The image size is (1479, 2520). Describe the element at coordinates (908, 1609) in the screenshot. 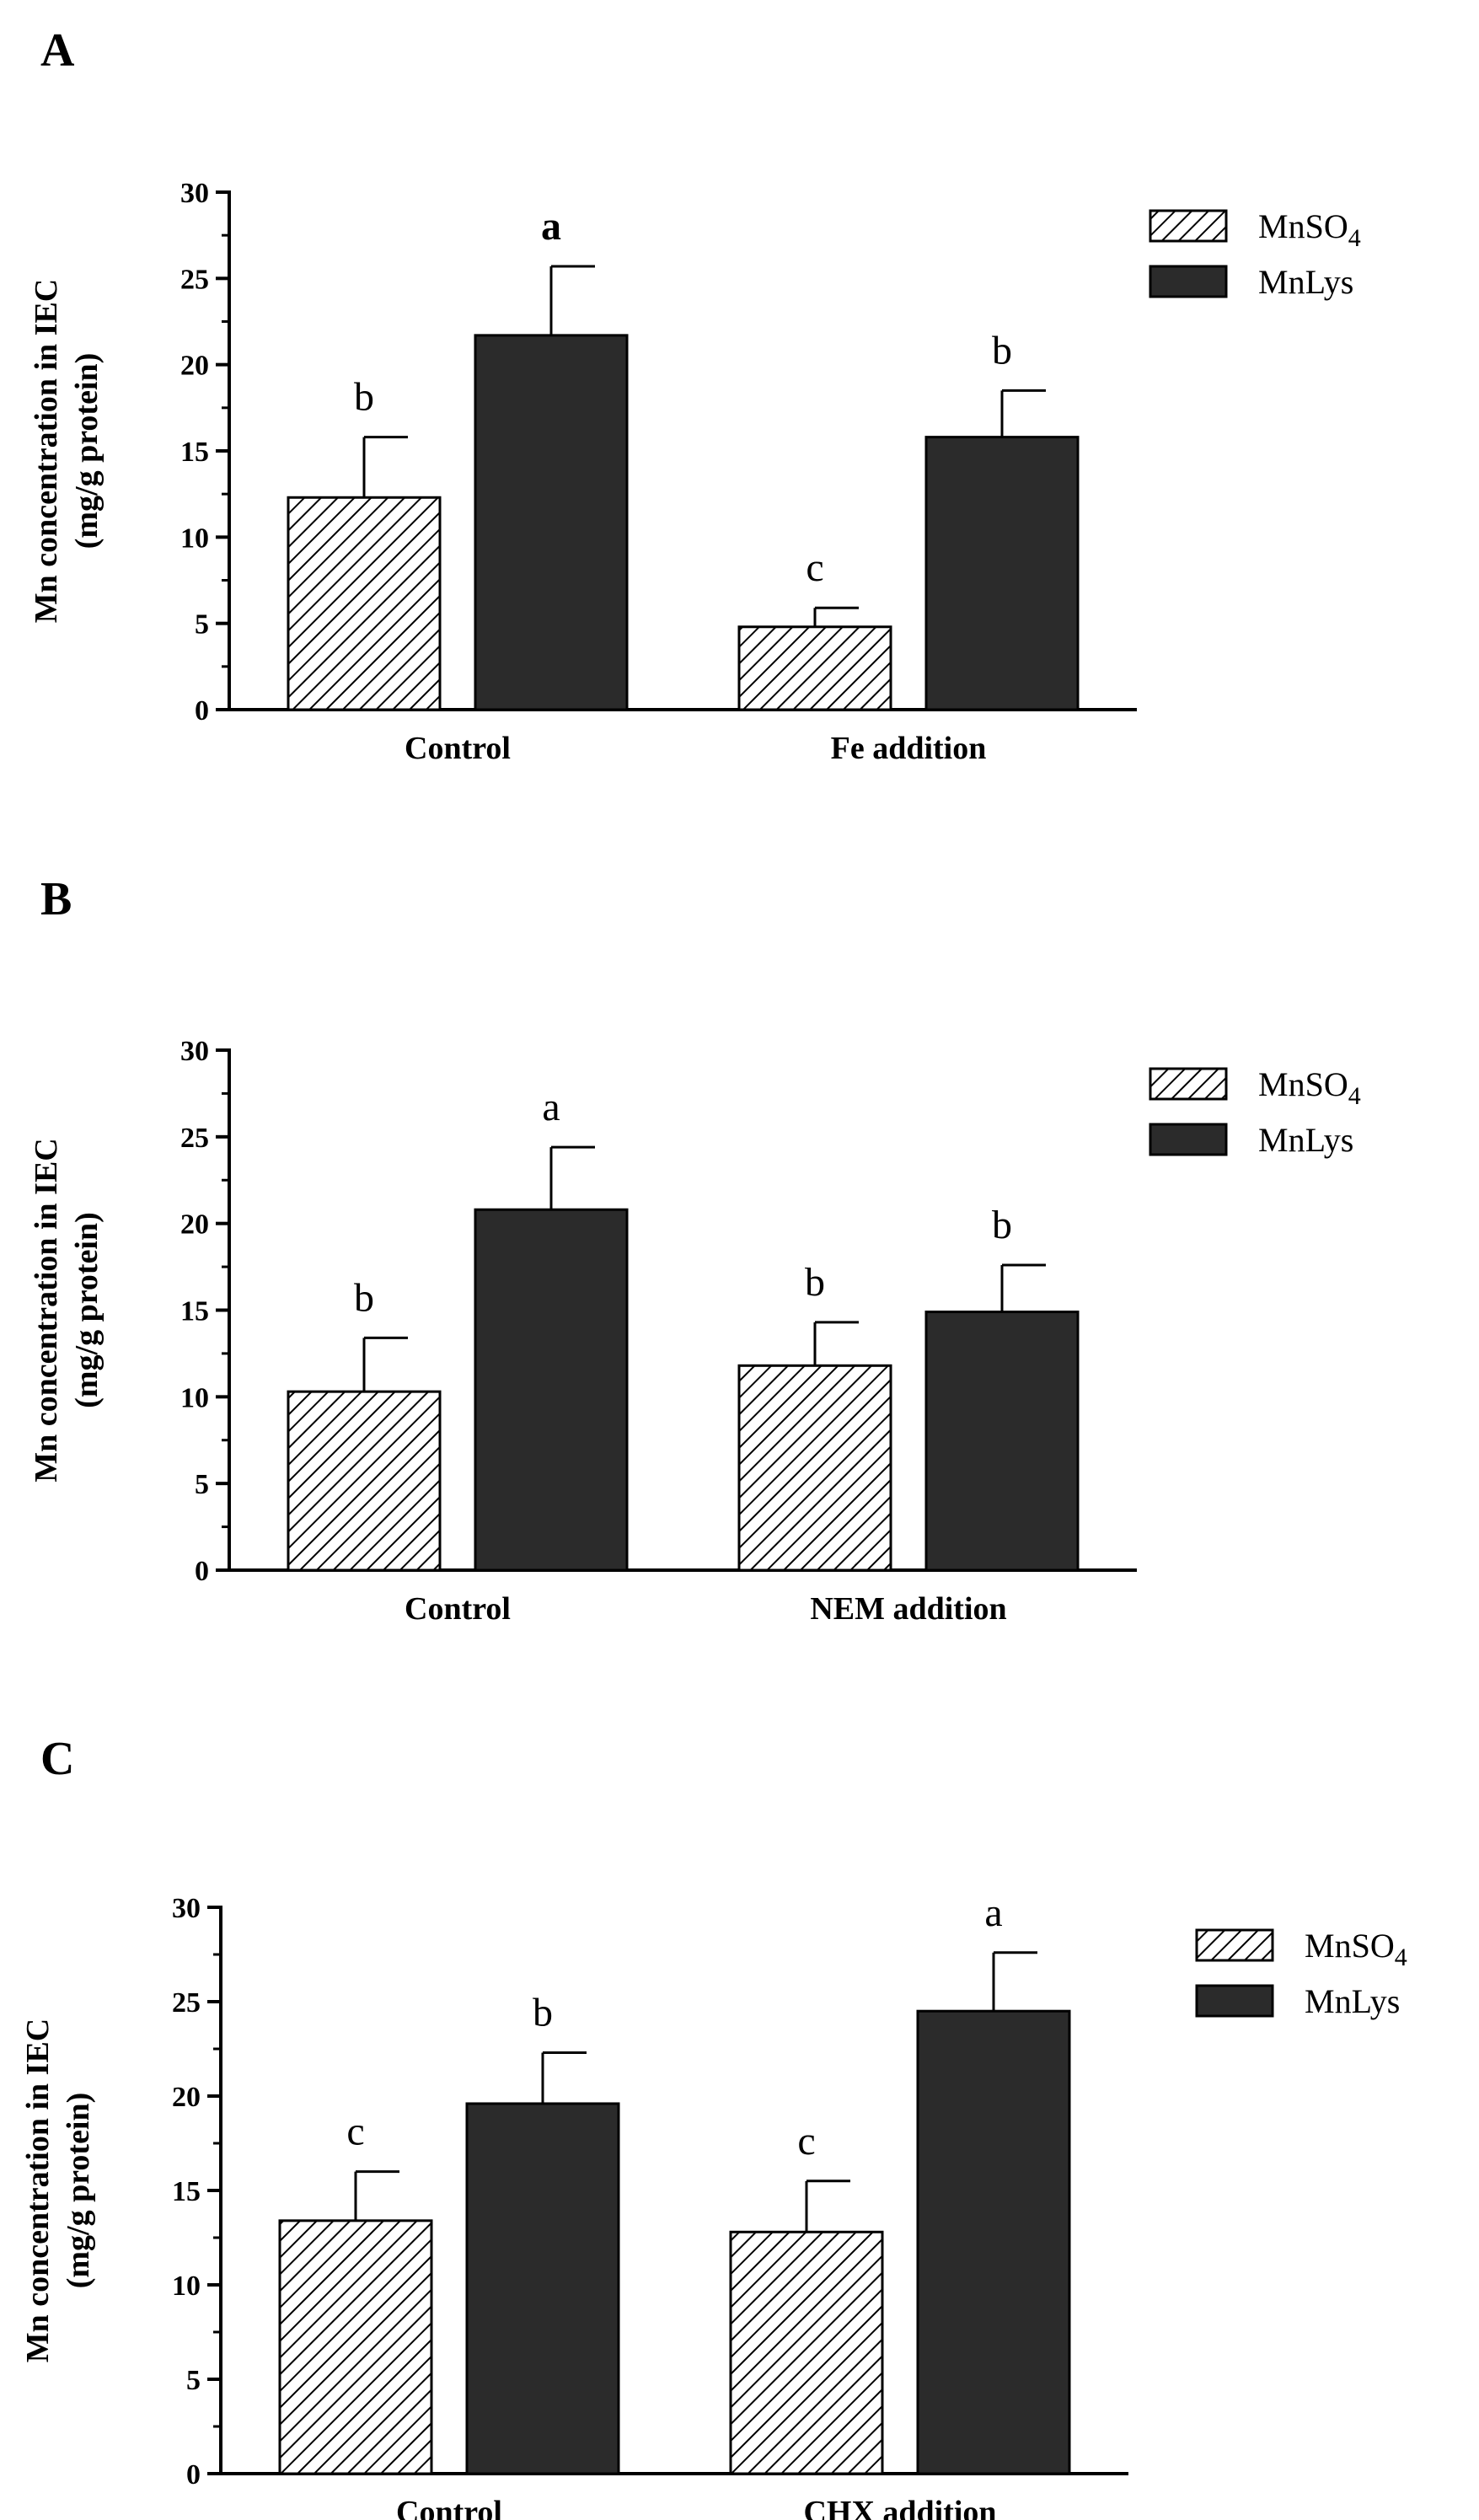

I see `x-category-label: NEM addition` at that location.